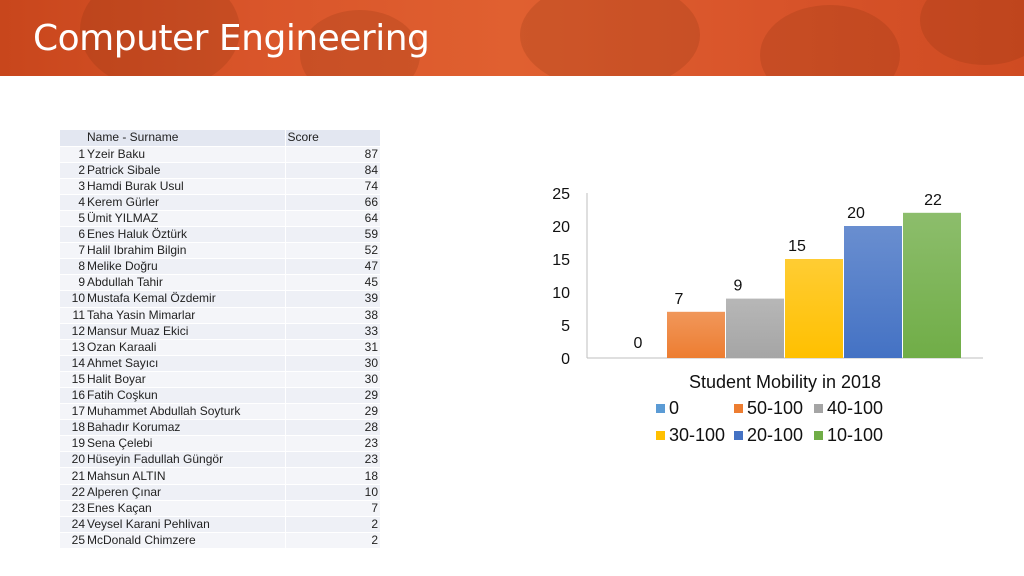 The width and height of the screenshot is (1024, 576). I want to click on header-banner: Computer Engineering, so click(512, 38).